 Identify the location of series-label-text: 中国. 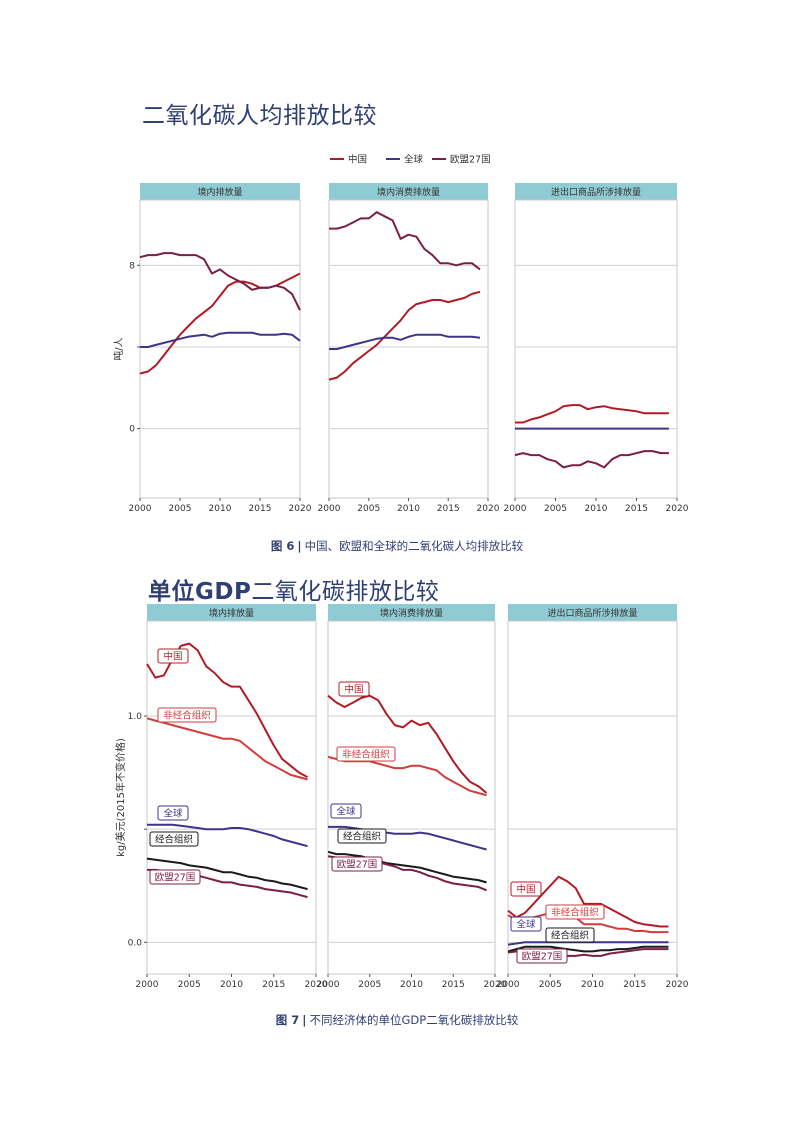
(353, 690).